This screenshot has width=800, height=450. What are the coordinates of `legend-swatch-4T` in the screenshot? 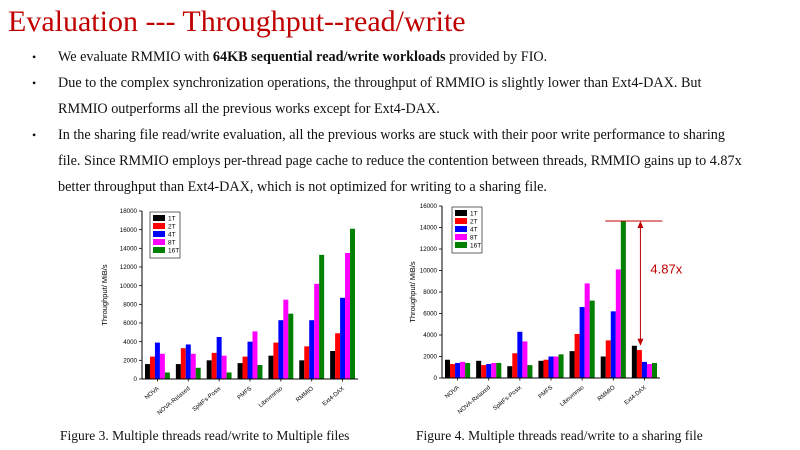 It's located at (159, 234).